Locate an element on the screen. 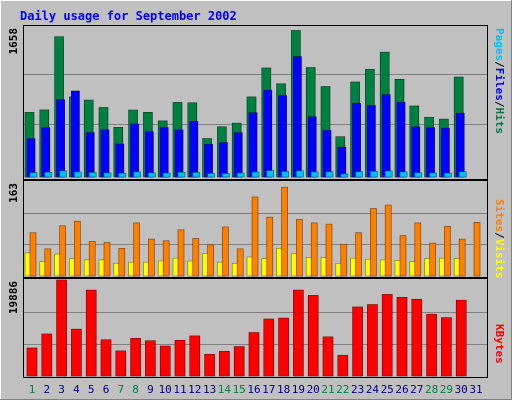 The height and width of the screenshot is (400, 512). visits-ymax-label: 163 is located at coordinates (13, 193).